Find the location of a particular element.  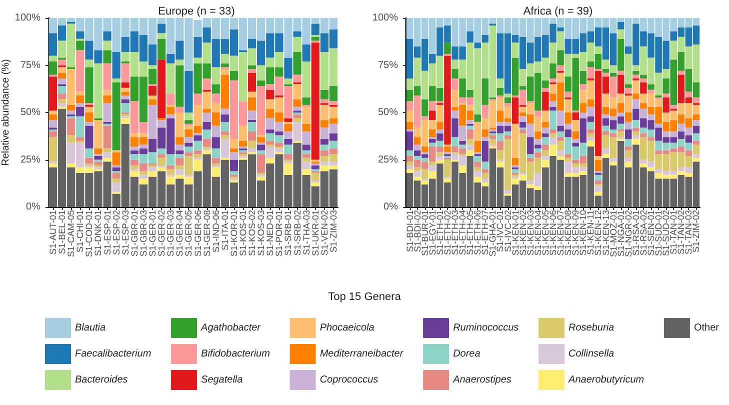

legend-label: Mediterraneibacter is located at coordinates (362, 354).